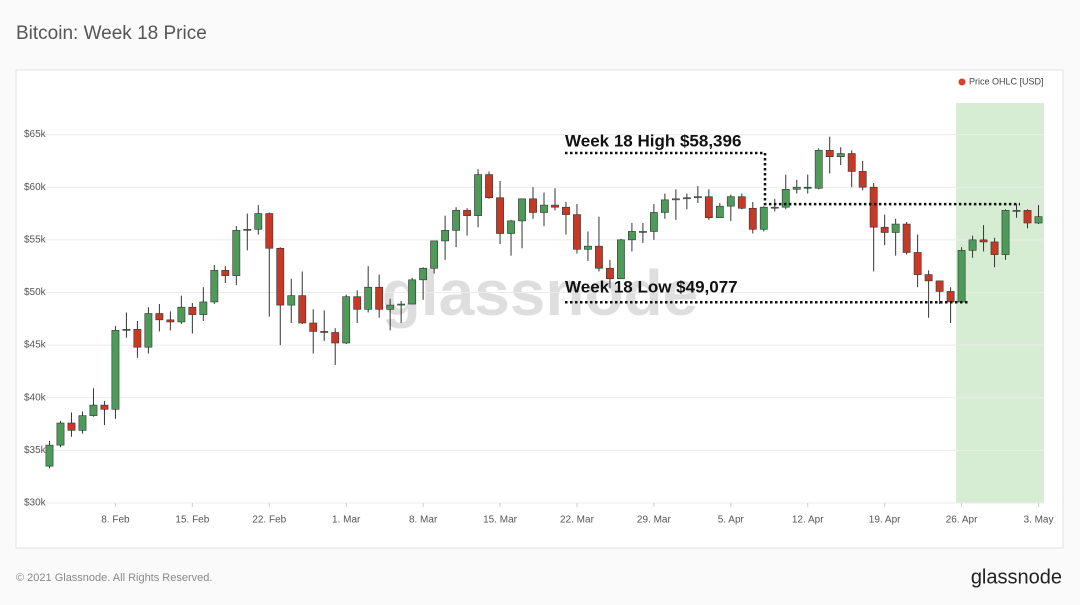 Image resolution: width=1080 pixels, height=605 pixels. Describe the element at coordinates (962, 520) in the screenshot. I see `x-tick-label: 26. Apr` at that location.